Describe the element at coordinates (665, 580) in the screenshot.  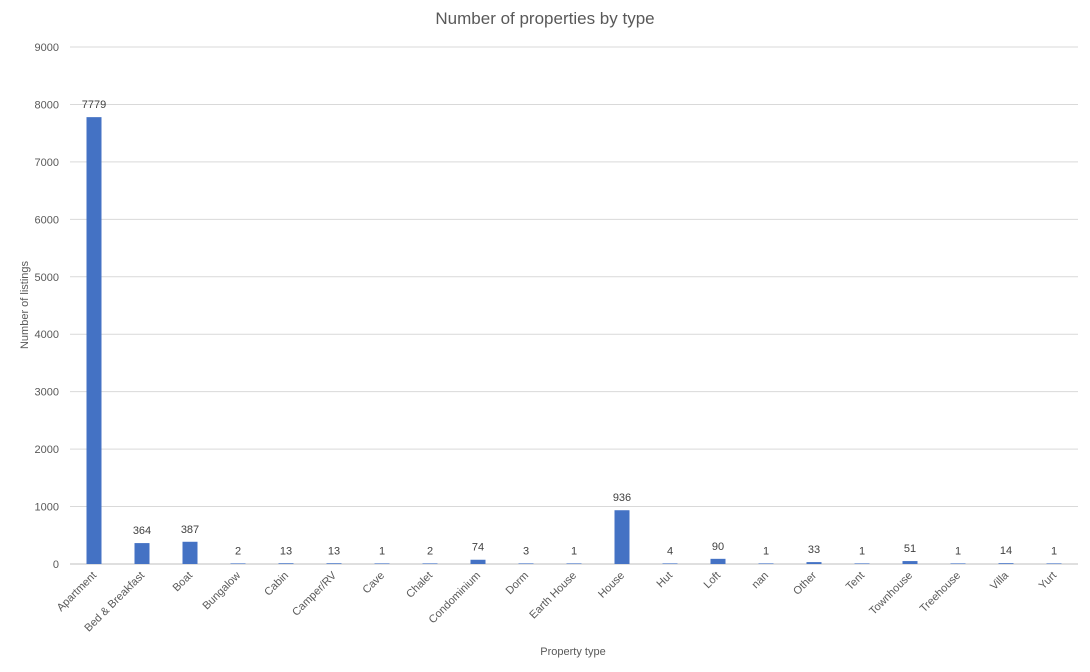
I see `x-category-label: Hut` at that location.